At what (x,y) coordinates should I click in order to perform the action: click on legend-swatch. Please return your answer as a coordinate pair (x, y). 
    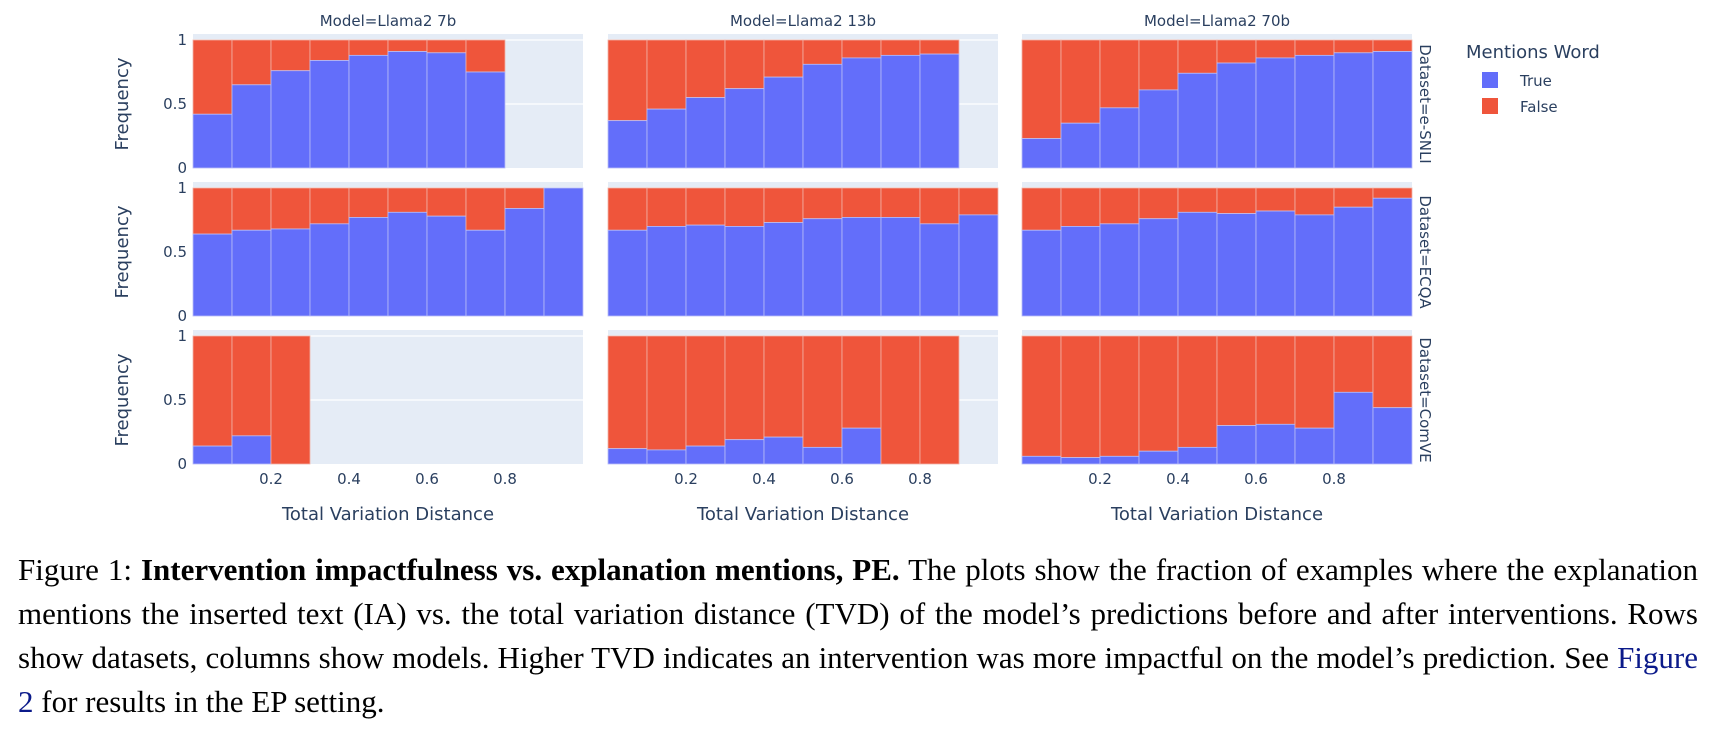
    Looking at the image, I should click on (1490, 80).